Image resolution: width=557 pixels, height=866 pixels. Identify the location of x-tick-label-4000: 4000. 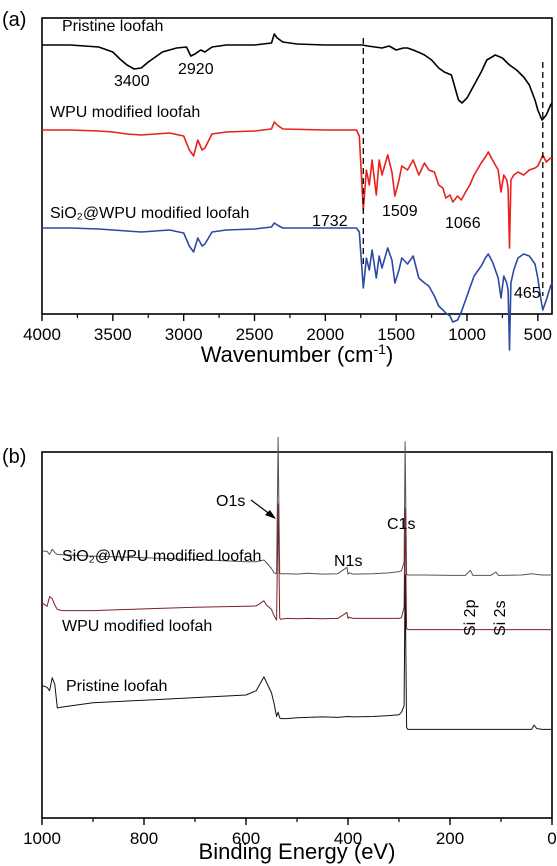
(42, 334).